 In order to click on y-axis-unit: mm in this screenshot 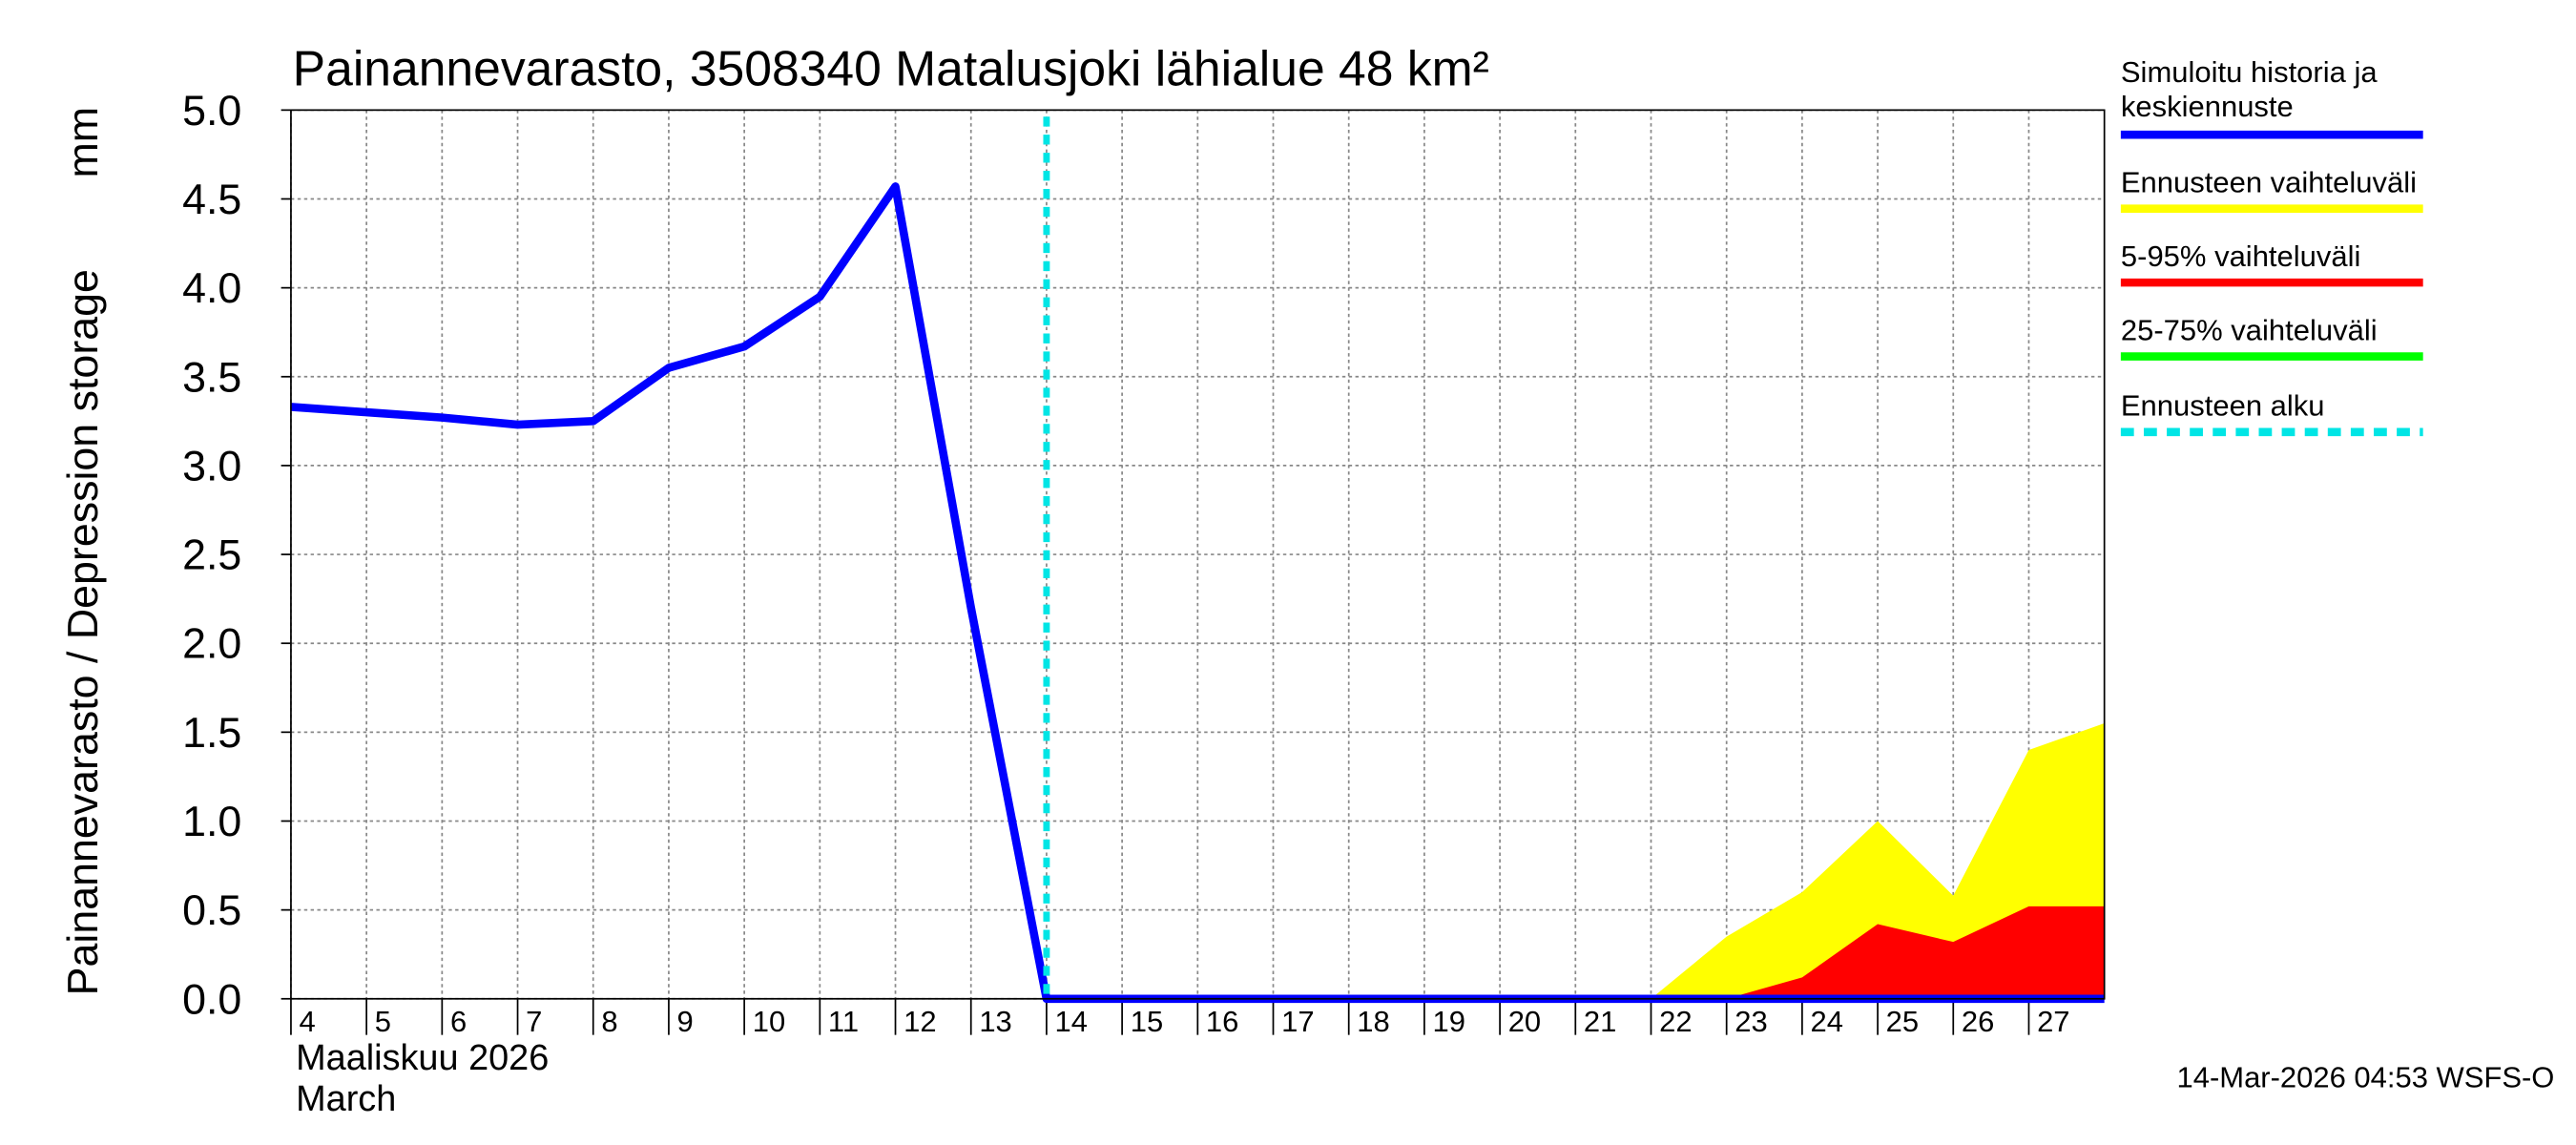, I will do `click(83, 142)`.